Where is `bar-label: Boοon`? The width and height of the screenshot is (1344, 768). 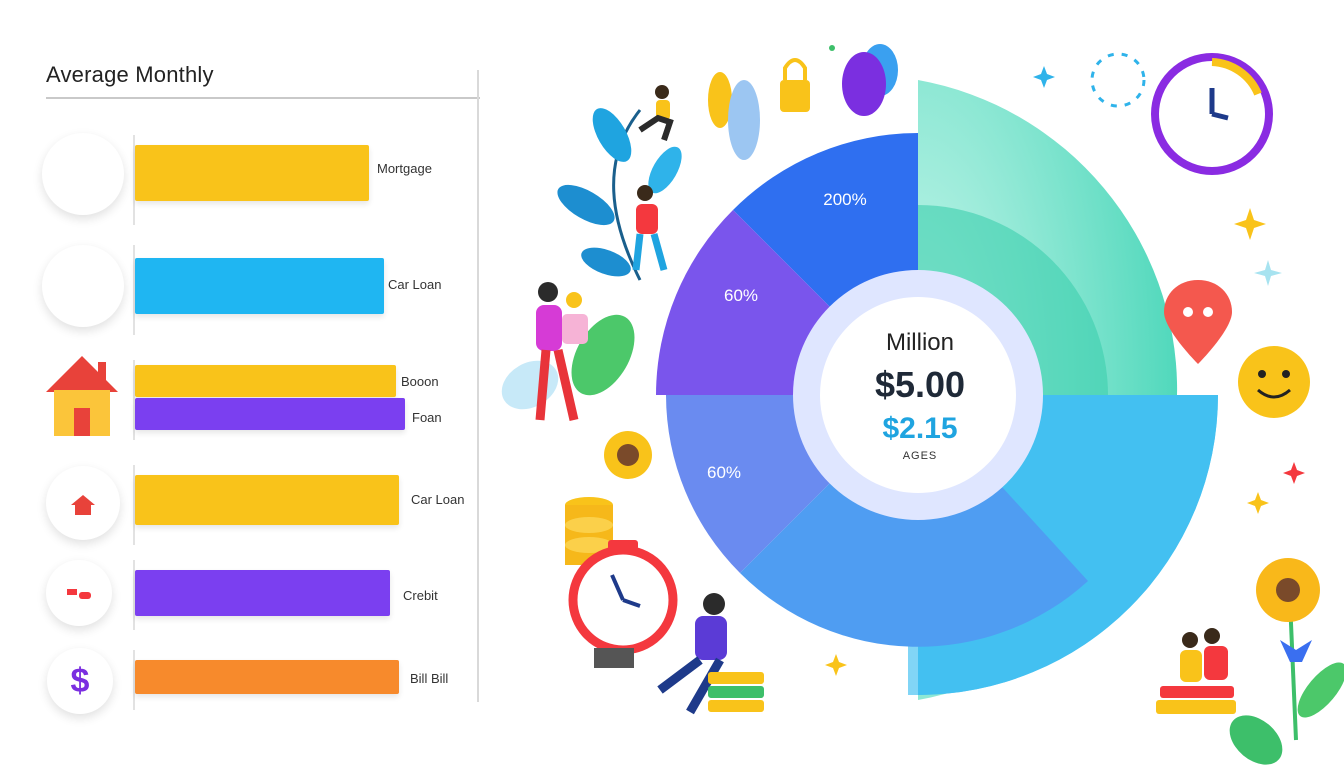 bar-label: Boοon is located at coordinates (420, 381).